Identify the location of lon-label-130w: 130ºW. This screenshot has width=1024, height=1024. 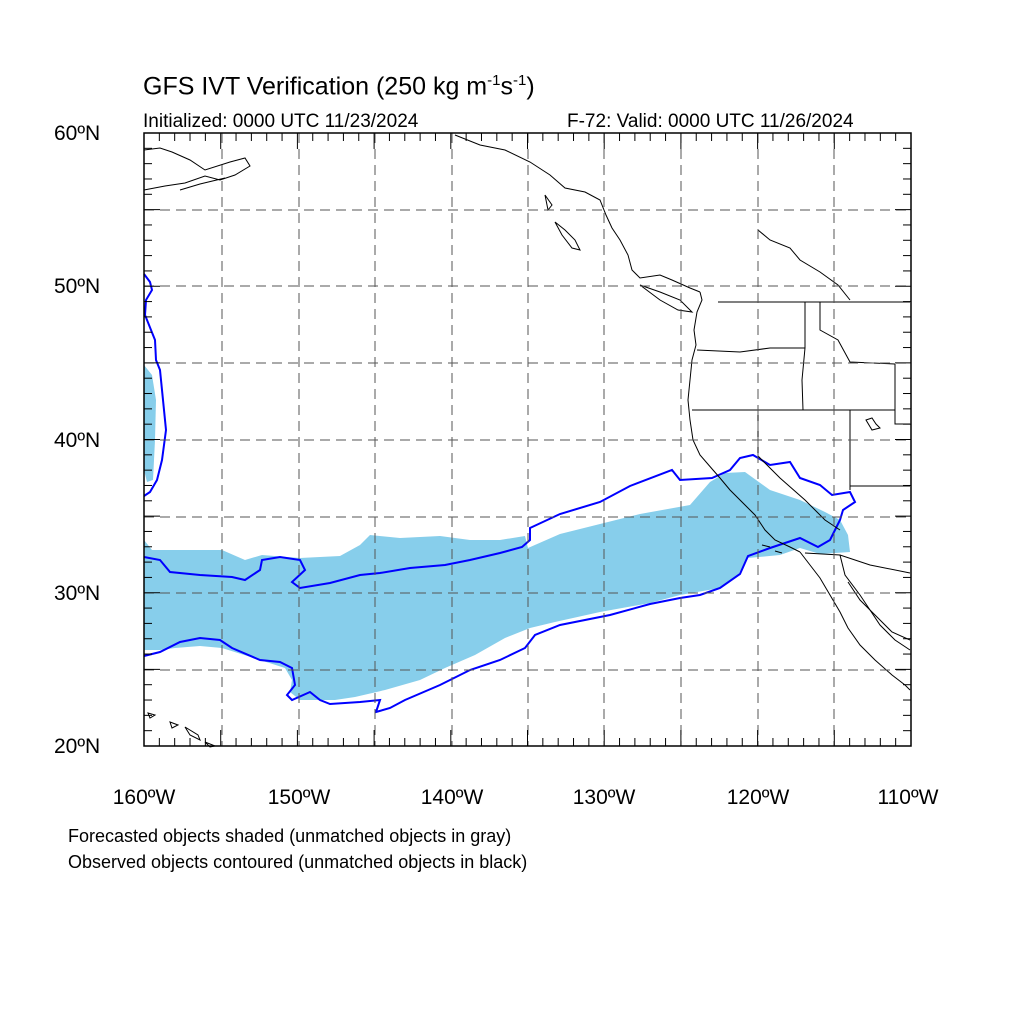
(604, 797).